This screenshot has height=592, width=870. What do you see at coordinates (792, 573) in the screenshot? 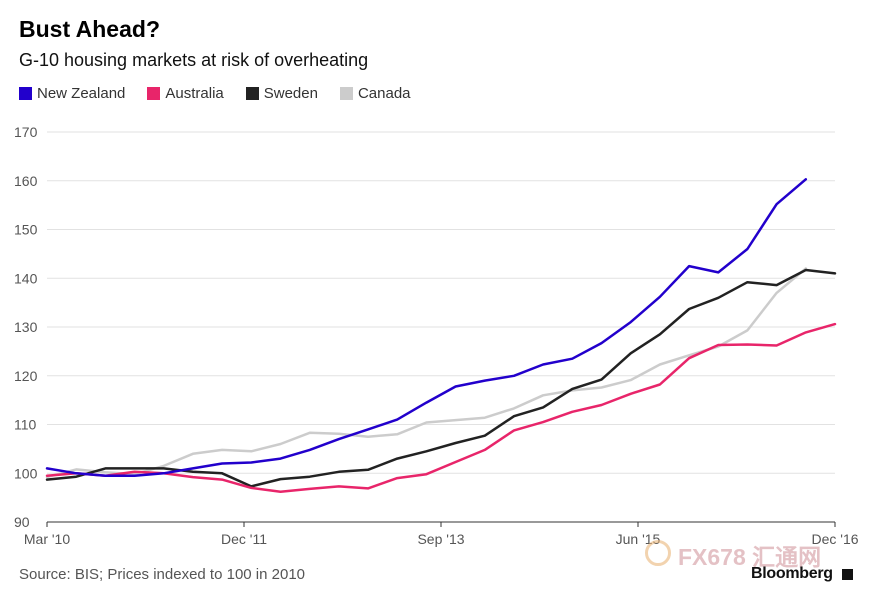
I see `brand-logo: Bloomberg` at bounding box center [792, 573].